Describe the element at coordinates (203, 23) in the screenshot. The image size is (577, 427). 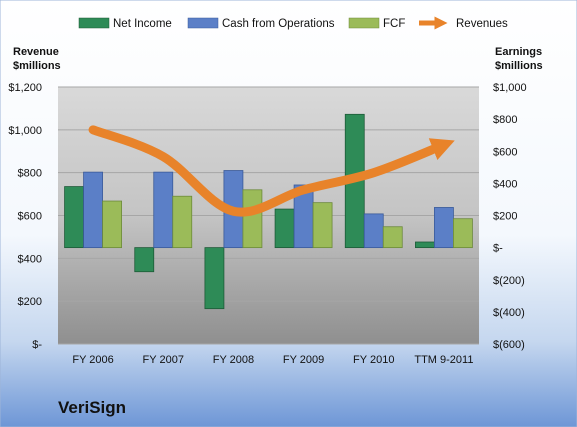
I see `legend-swatch-cash-ops` at that location.